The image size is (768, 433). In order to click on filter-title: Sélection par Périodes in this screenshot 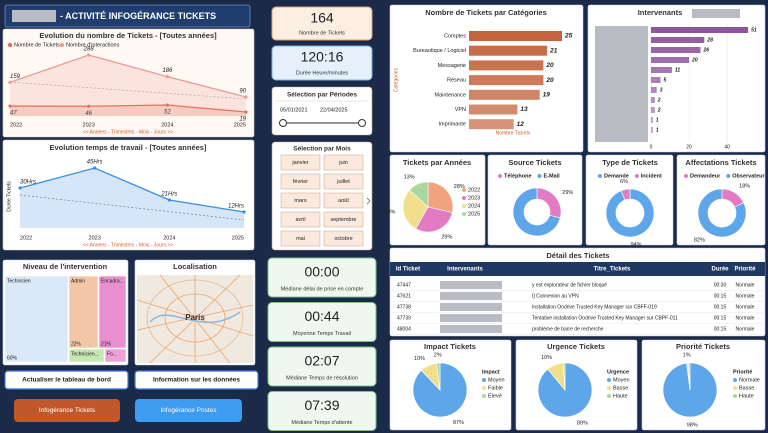, I will do `click(322, 95)`.